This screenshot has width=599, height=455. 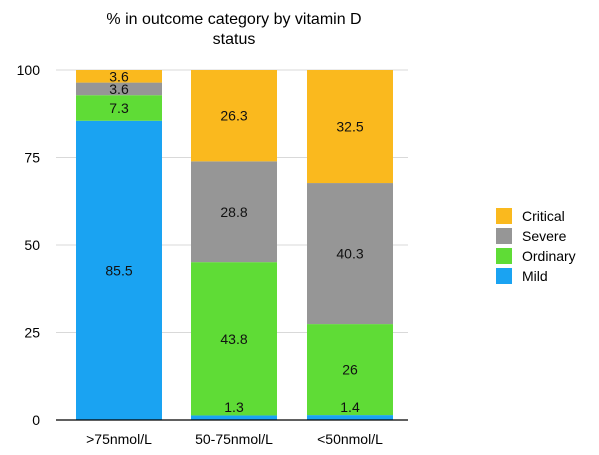 What do you see at coordinates (543, 216) in the screenshot?
I see `legend-label: Critical` at bounding box center [543, 216].